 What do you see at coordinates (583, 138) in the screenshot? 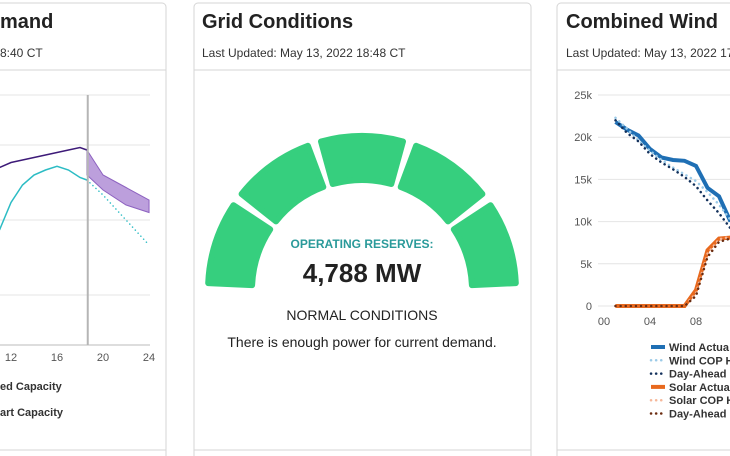
I see `y-tick-label: 20k` at bounding box center [583, 138].